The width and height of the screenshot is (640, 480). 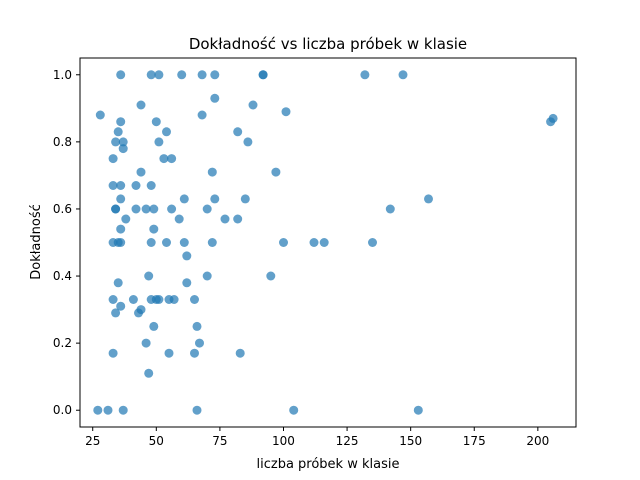 I want to click on x-tick-label-150: 150, so click(x=410, y=441).